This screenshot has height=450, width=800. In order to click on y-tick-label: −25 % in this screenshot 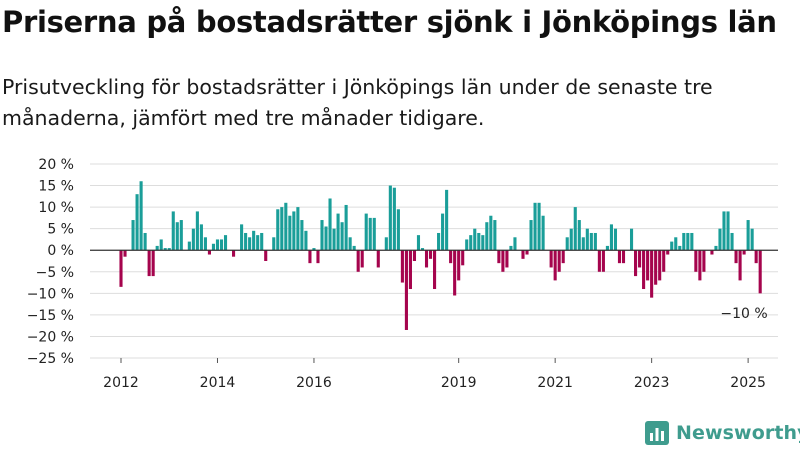, I will do `click(50, 359)`.